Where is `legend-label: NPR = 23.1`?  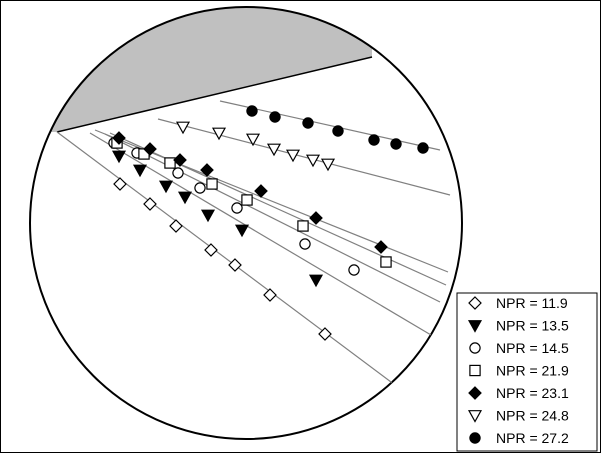 legend-label: NPR = 23.1 is located at coordinates (532, 393).